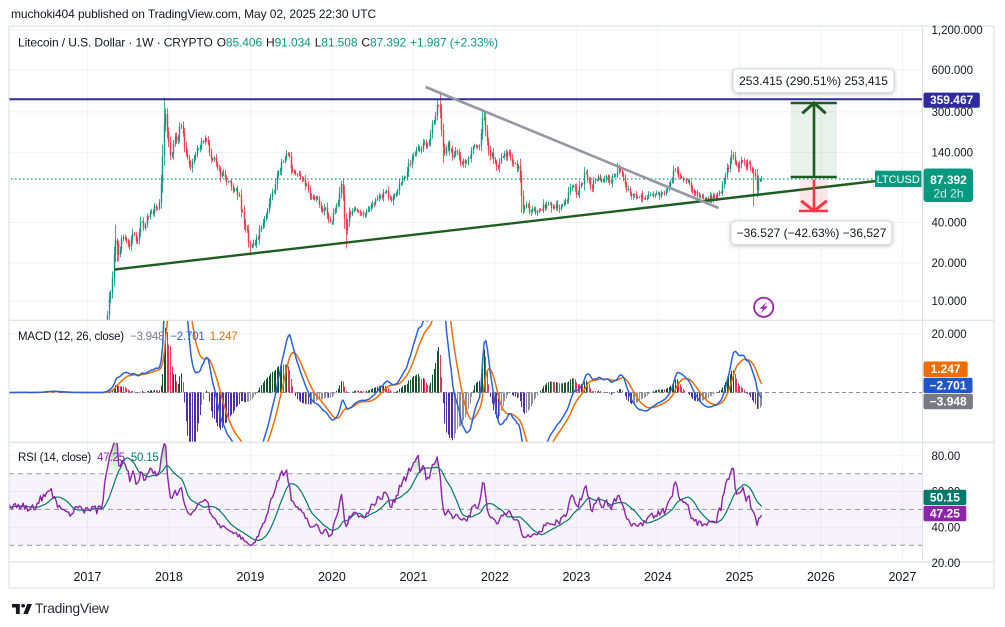  Describe the element at coordinates (945, 514) in the screenshot. I see `svg-text: 47.25` at that location.